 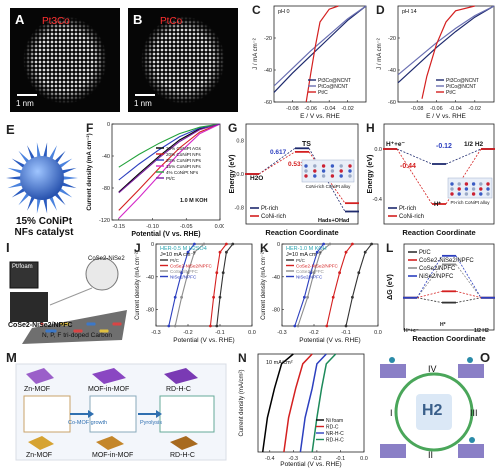 What do you see at coordinates (293, 459) in the screenshot?
I see `x-tick-label: -0.3` at bounding box center [293, 459].